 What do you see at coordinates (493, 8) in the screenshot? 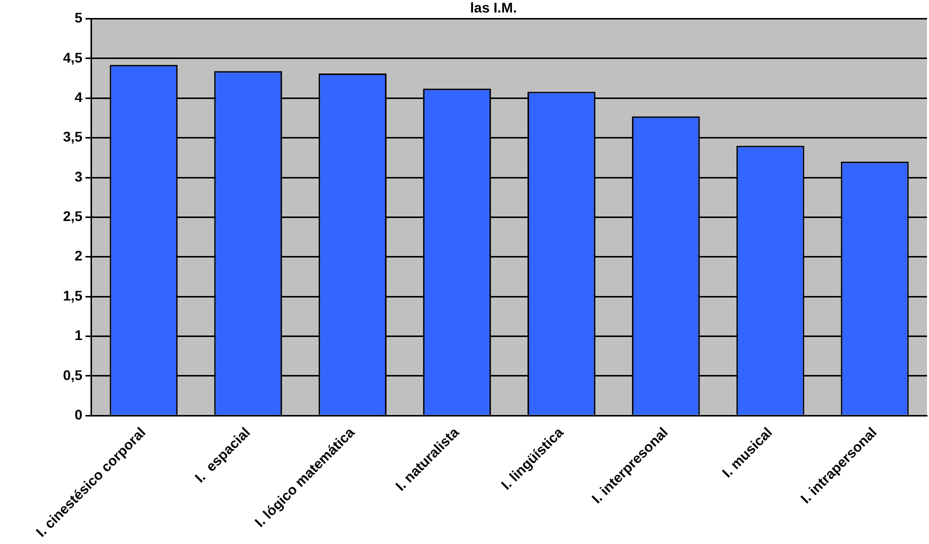
I see `chart-title: las I.M.` at bounding box center [493, 8].